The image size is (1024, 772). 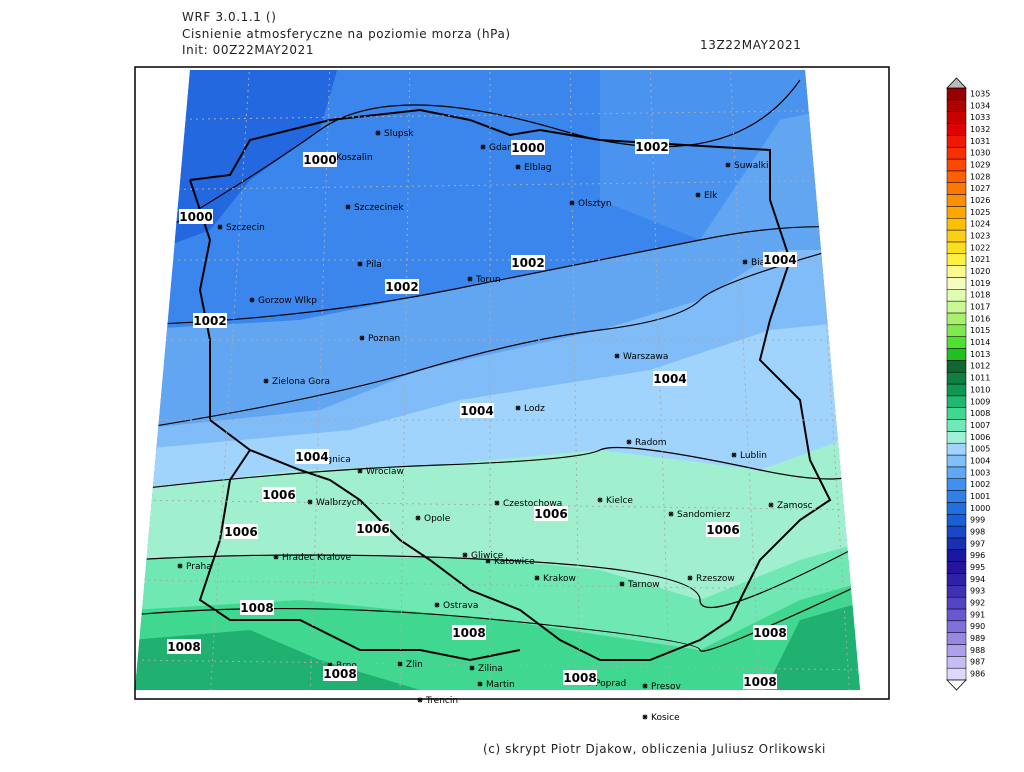 What do you see at coordinates (715, 579) in the screenshot?
I see `city-label: Rzeszow` at bounding box center [715, 579].